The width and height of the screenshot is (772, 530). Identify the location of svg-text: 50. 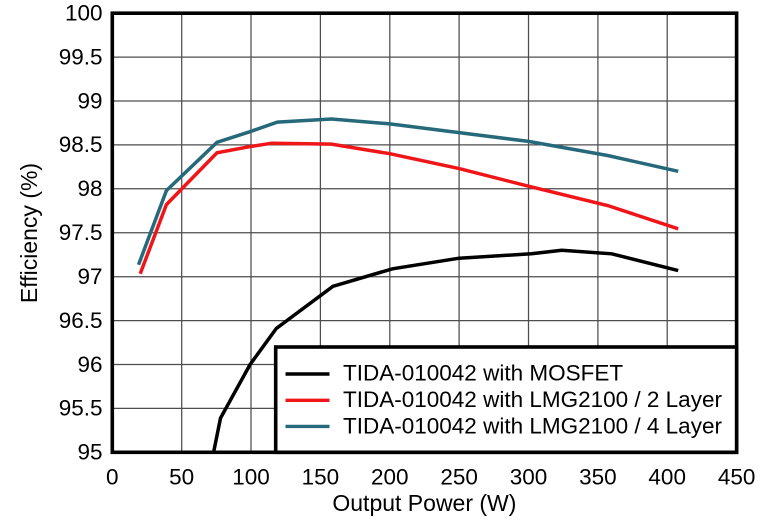
(181, 477).